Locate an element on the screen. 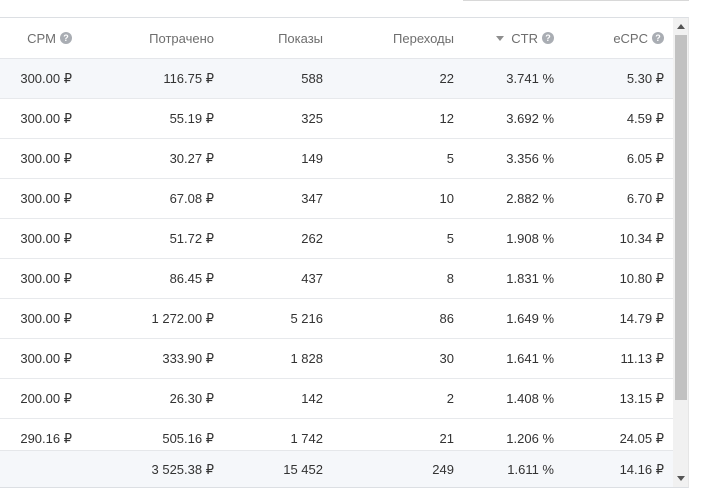 Image resolution: width=712 pixels, height=495 pixels. cell-clicks: 10 is located at coordinates (446, 198).